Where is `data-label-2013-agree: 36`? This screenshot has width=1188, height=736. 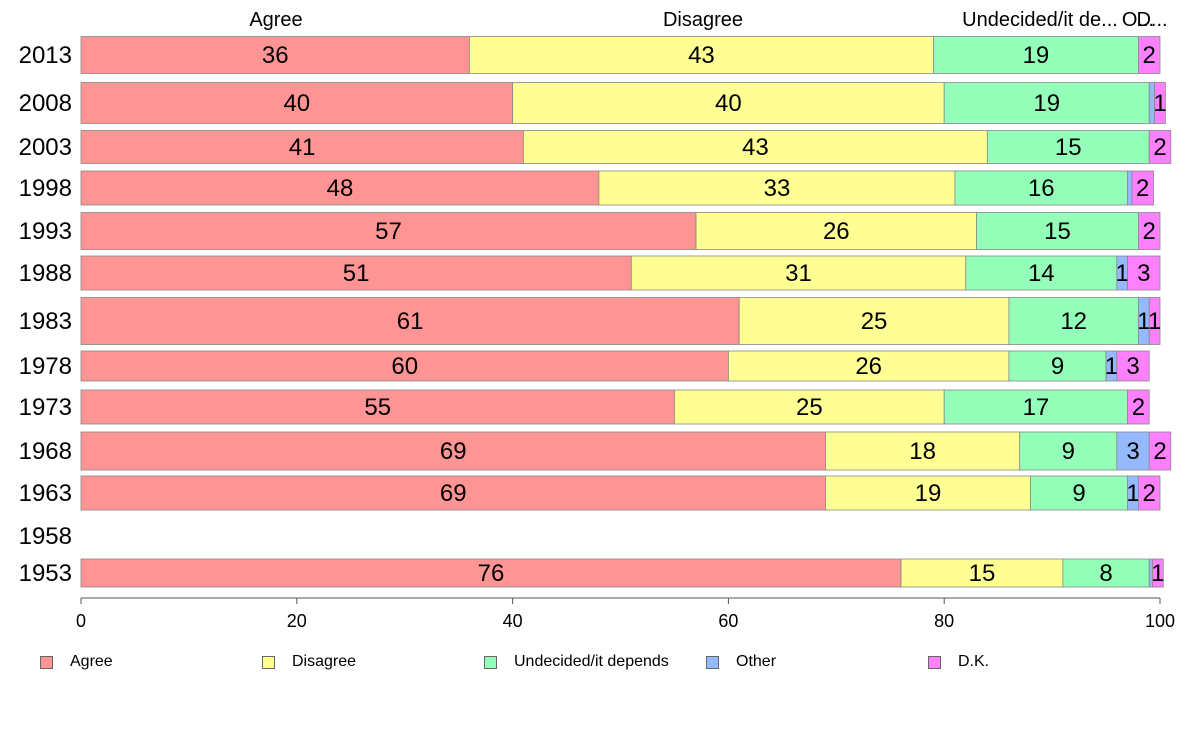 data-label-2013-agree: 36 is located at coordinates (275, 55).